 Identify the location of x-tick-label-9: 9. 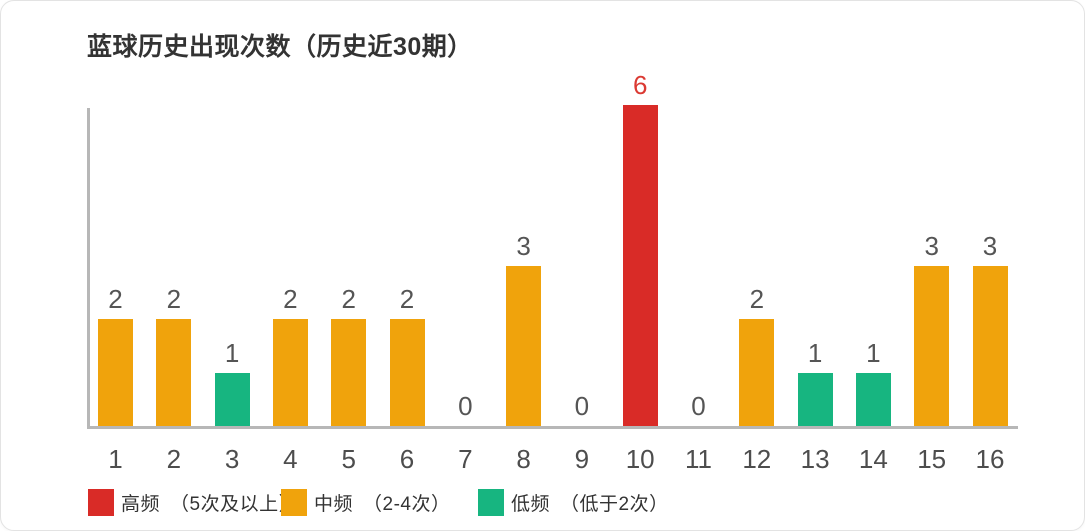
(582, 459).